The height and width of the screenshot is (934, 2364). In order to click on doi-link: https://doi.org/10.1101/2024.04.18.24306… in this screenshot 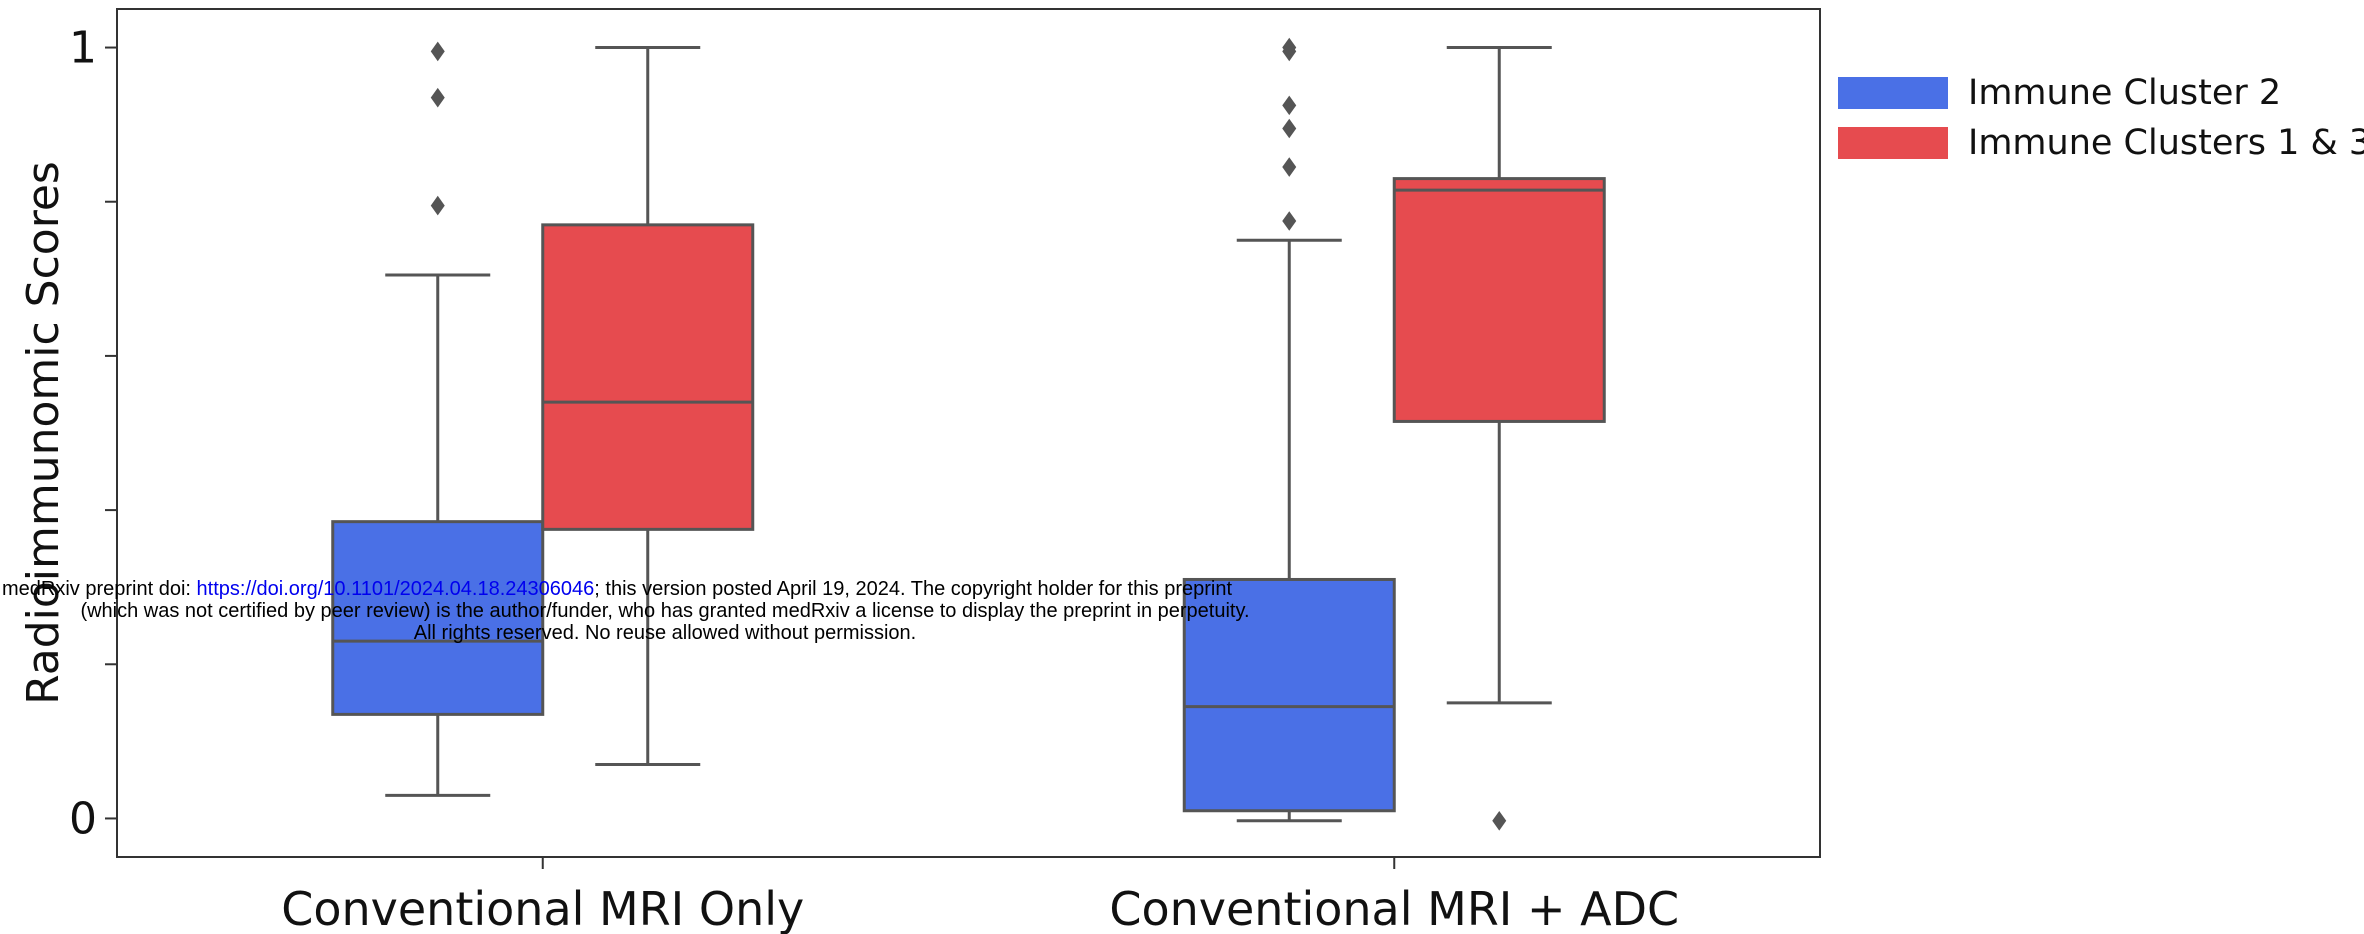, I will do `click(395, 589)`.